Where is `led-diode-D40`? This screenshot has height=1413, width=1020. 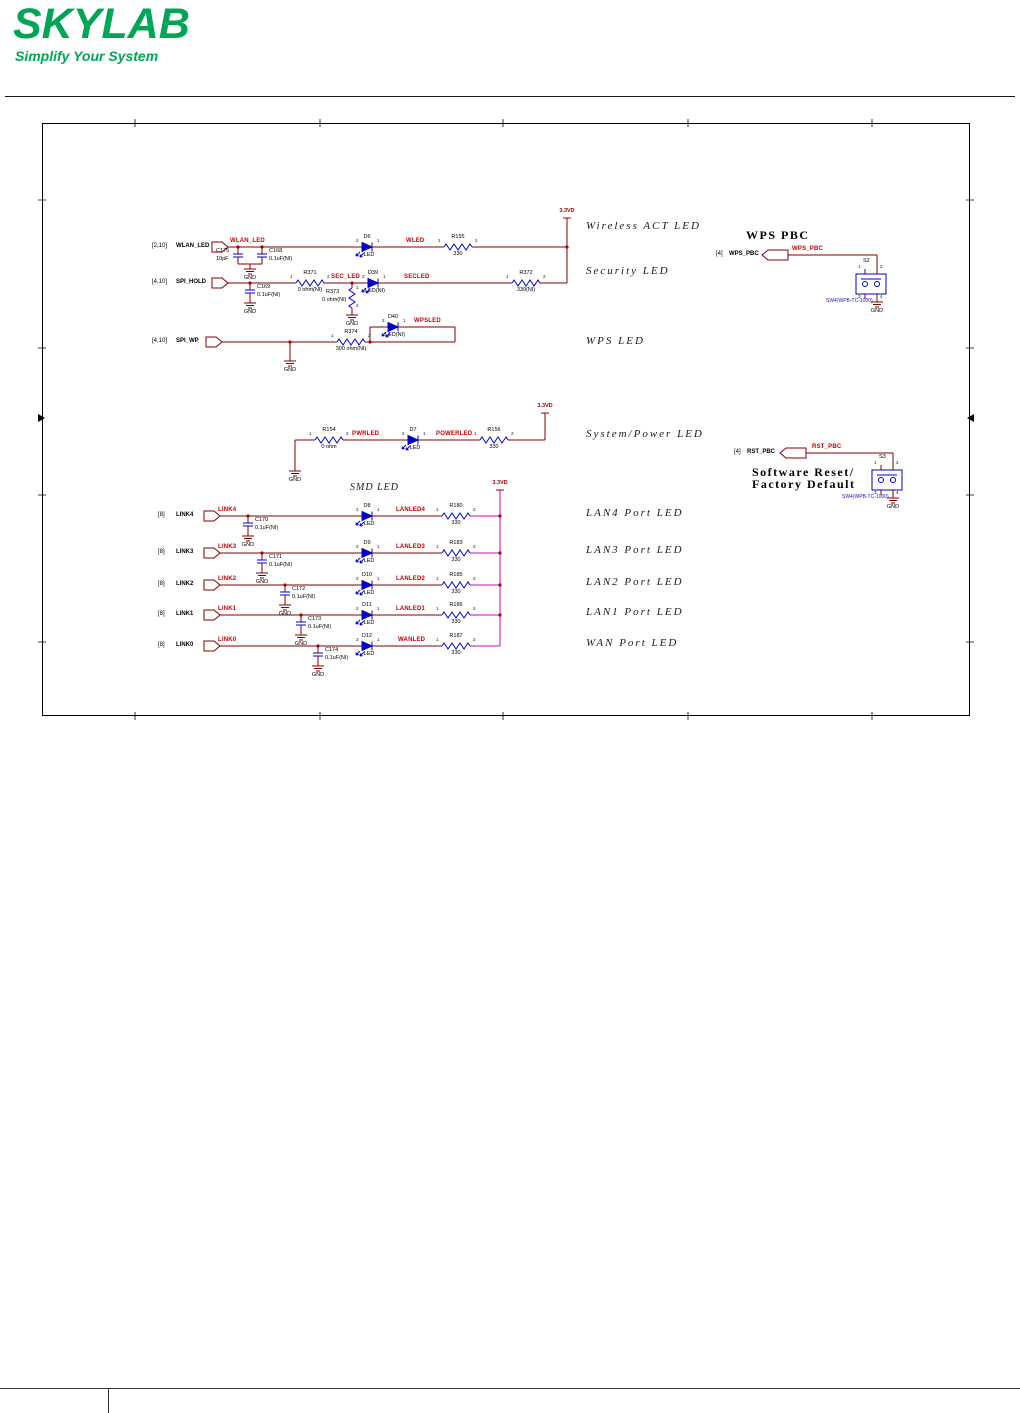
led-diode-D40 is located at coordinates (393, 327).